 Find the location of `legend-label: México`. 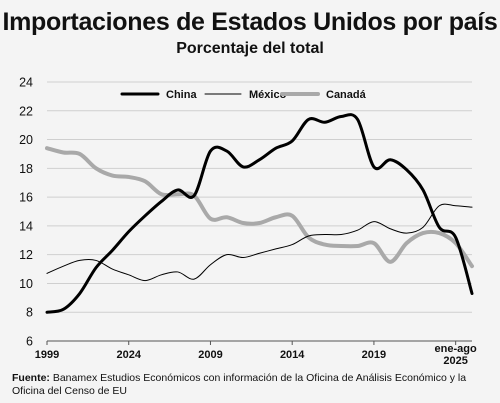

legend-label: México is located at coordinates (268, 95).